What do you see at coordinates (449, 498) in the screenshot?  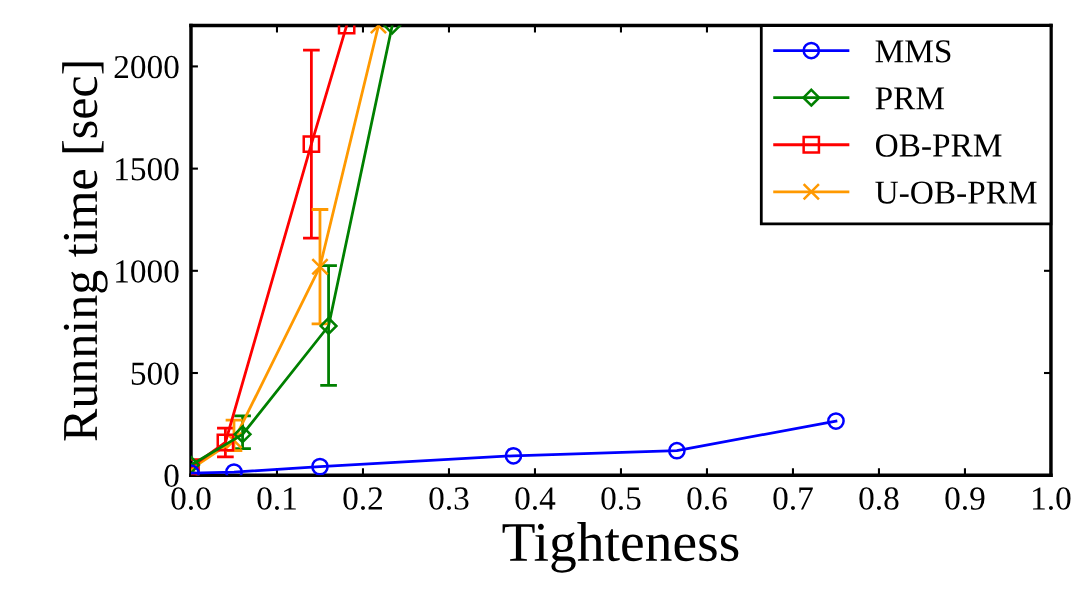 I see `x-tick-label: 0.3` at bounding box center [449, 498].